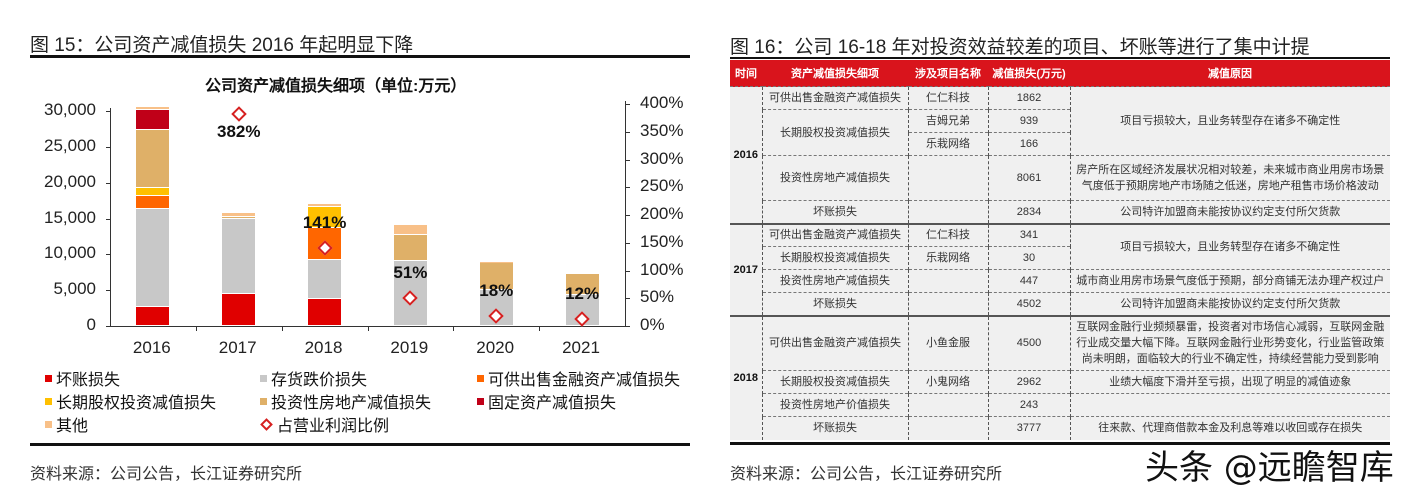 The image size is (1422, 490). I want to click on header-time: 时间, so click(746, 73).